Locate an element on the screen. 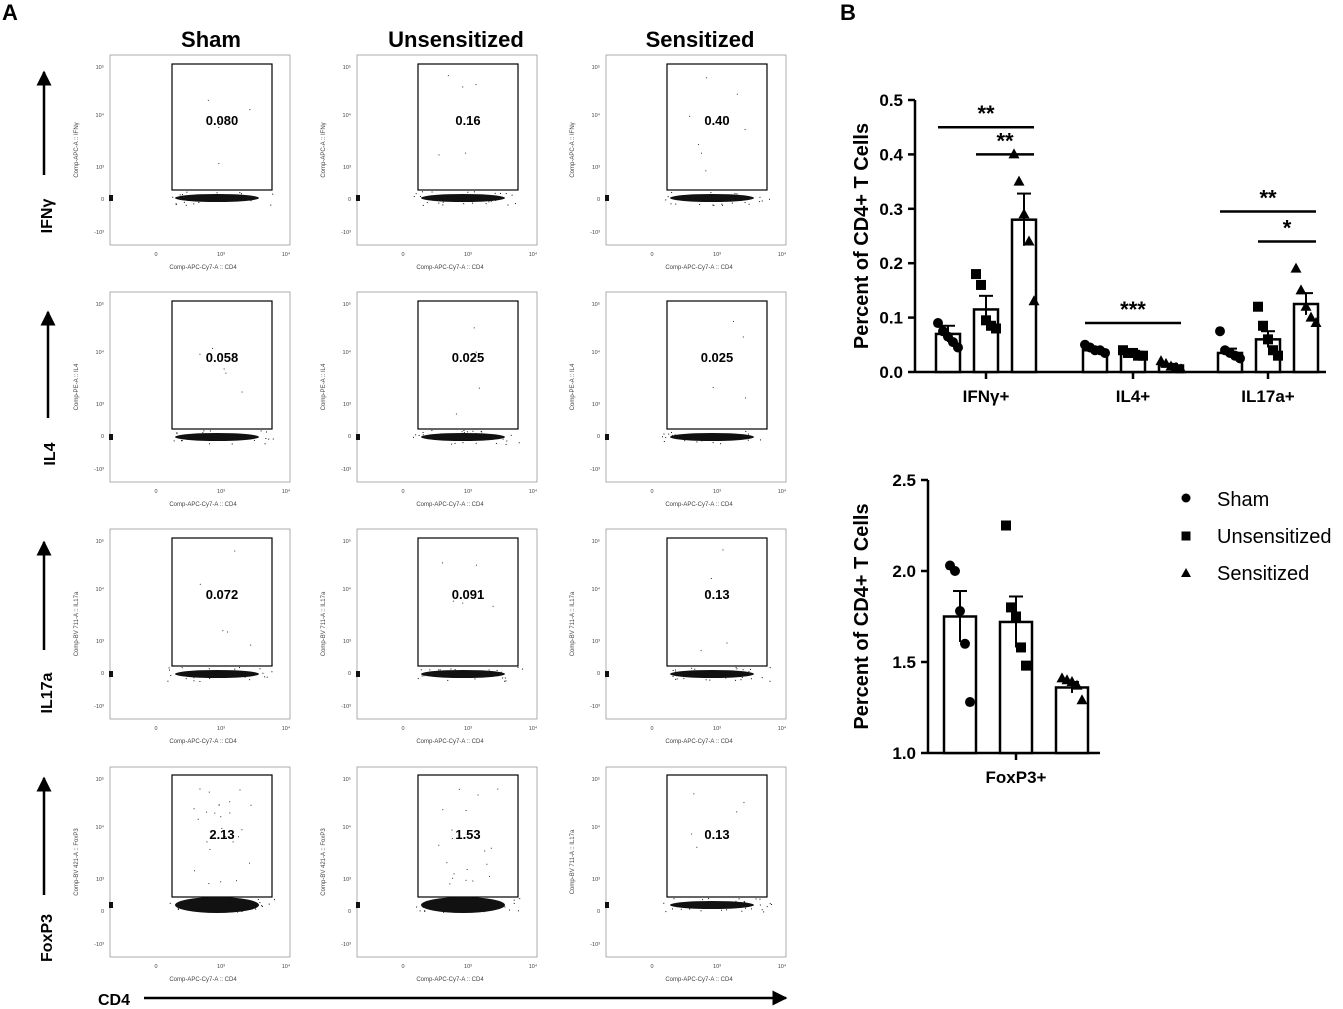  x-tick-label: IL17a+ is located at coordinates (1267, 396).